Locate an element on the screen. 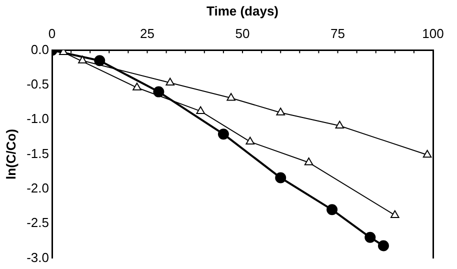  y-tick-label: -2.5 is located at coordinates (37, 222).